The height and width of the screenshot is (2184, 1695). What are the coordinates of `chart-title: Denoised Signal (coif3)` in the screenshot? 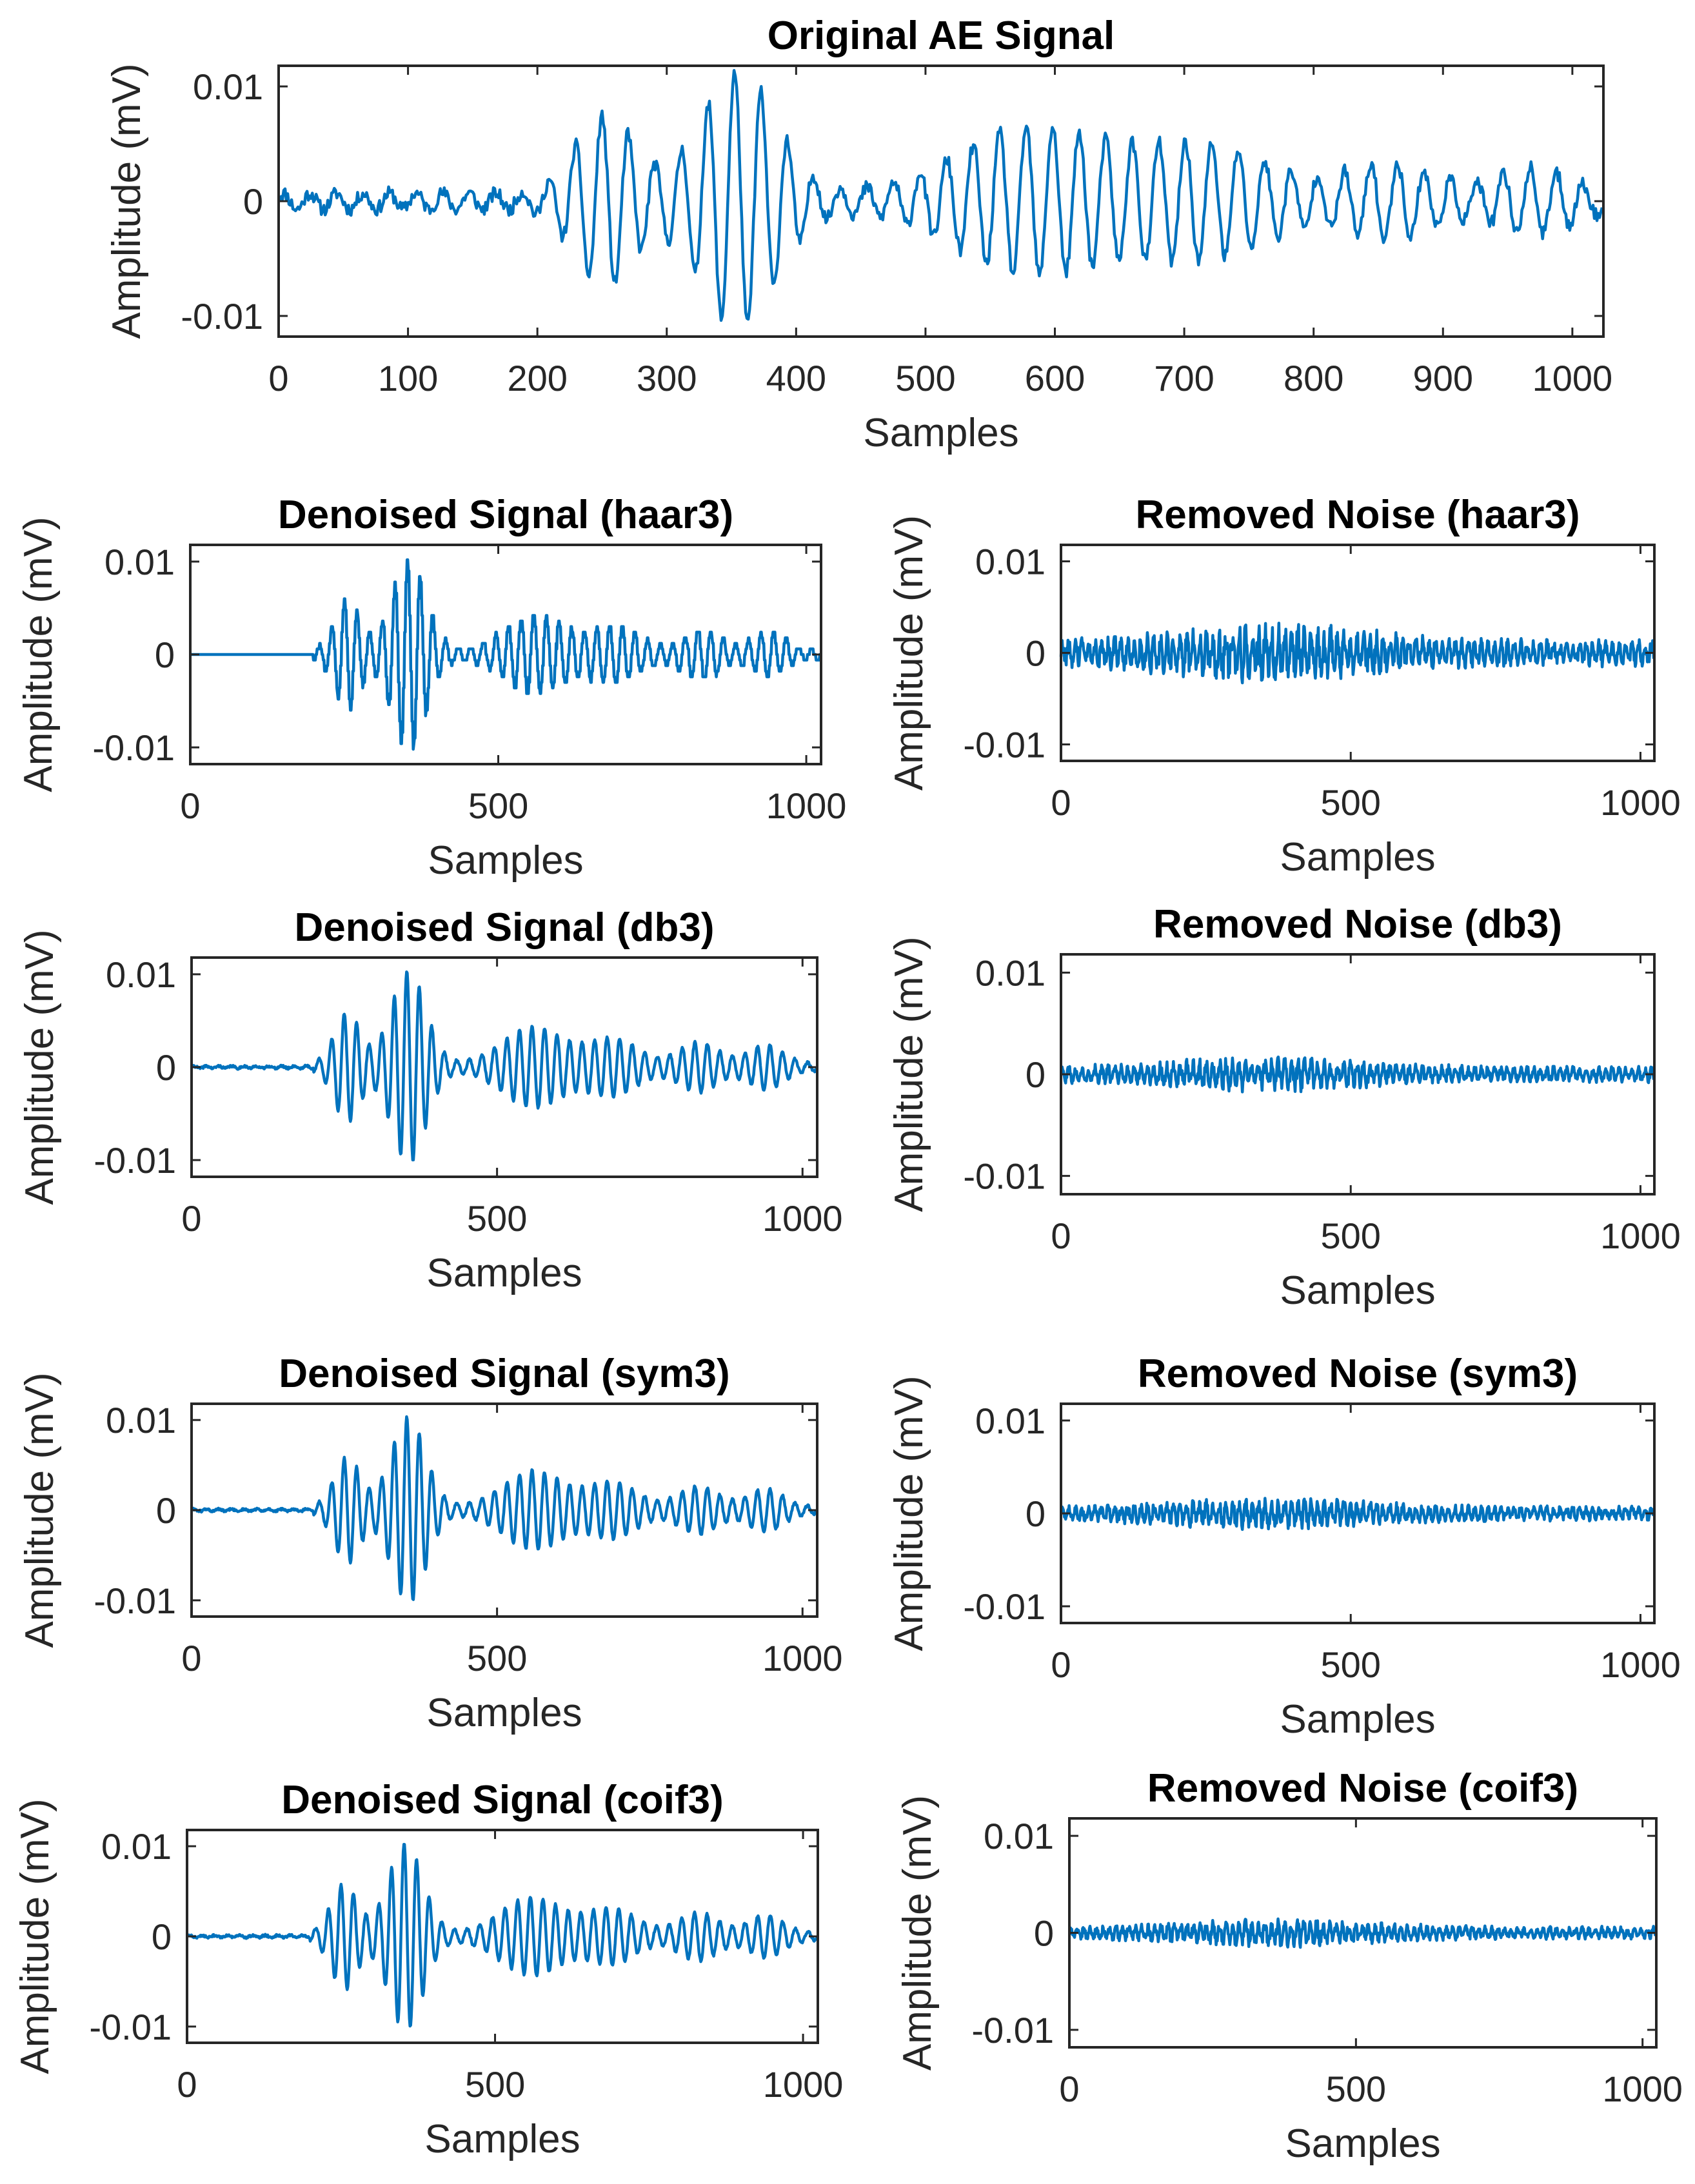 It's located at (502, 1800).